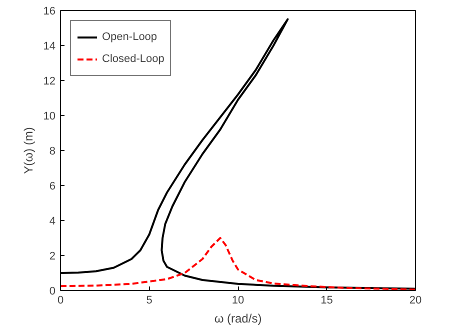  Describe the element at coordinates (49, 12) in the screenshot. I see `y-tick-label: 16` at that location.